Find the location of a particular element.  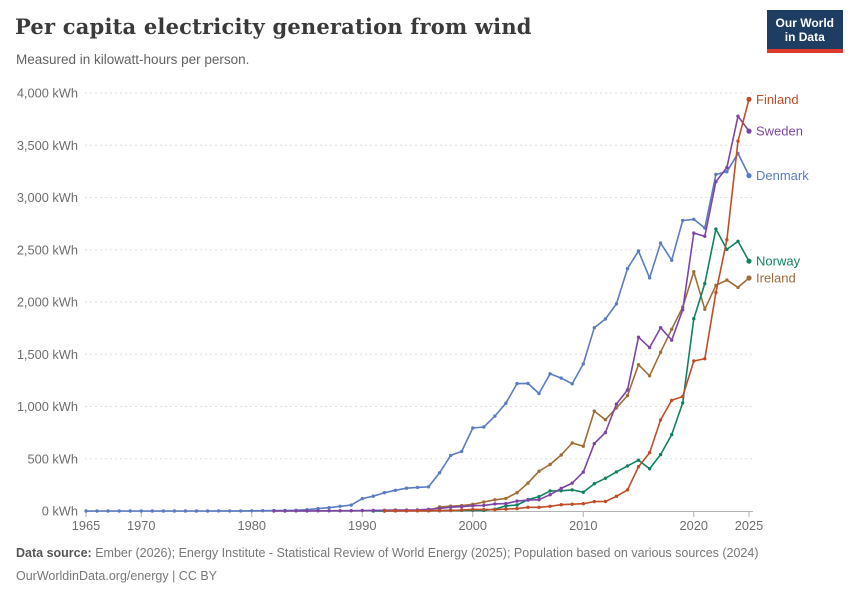

series-label-sweden: Sweden is located at coordinates (779, 131).